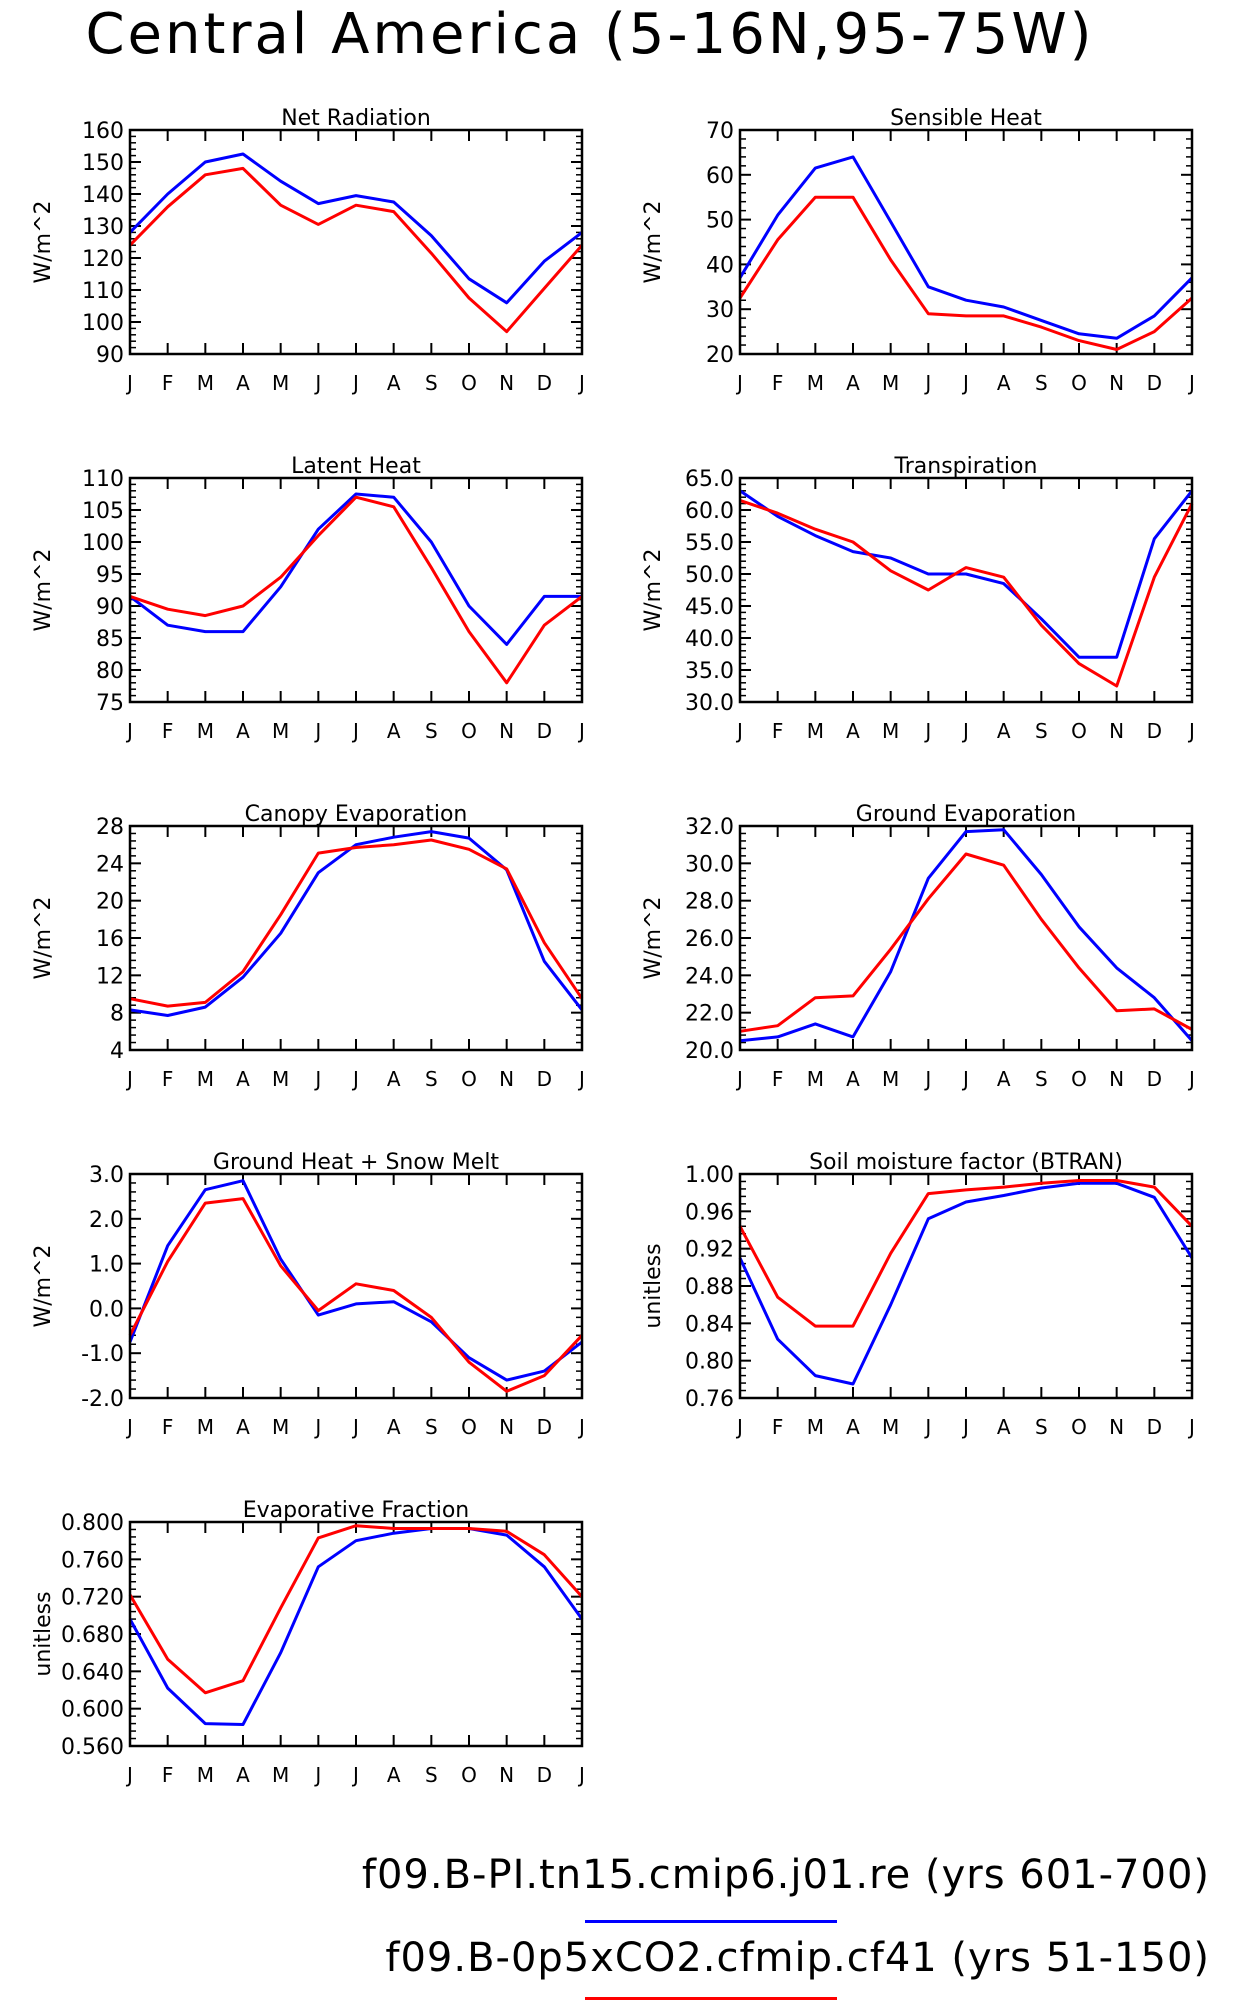 The width and height of the screenshot is (1240, 2001). Describe the element at coordinates (110, 827) in the screenshot. I see `y-tick-label: 28` at that location.